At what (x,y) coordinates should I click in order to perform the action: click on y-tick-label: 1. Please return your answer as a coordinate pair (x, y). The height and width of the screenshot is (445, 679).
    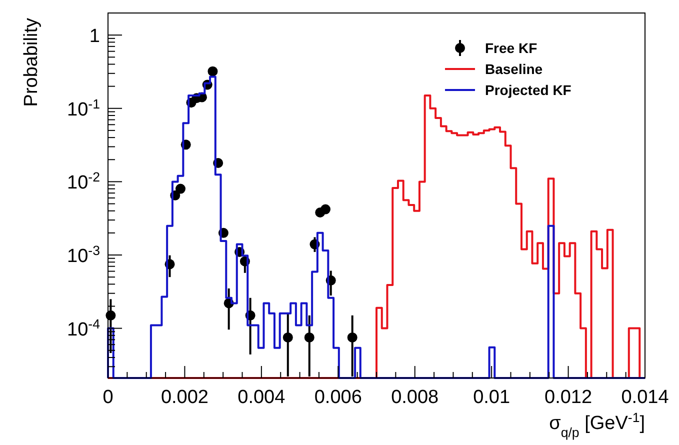
    Looking at the image, I should click on (94, 37).